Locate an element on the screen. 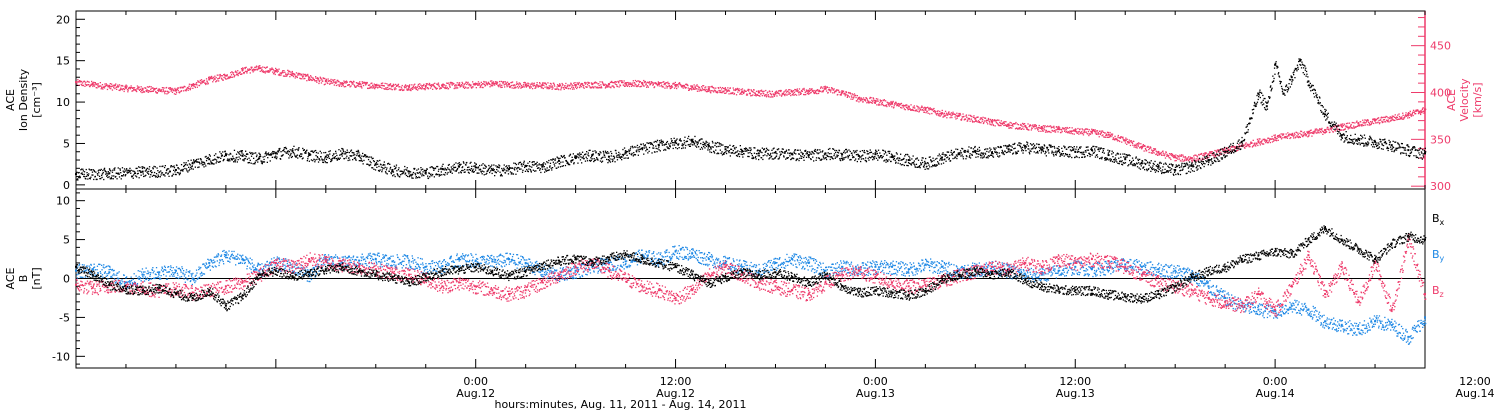 This screenshot has height=410, width=1500. x-tick-day-label: Aug.13 is located at coordinates (1075, 393).